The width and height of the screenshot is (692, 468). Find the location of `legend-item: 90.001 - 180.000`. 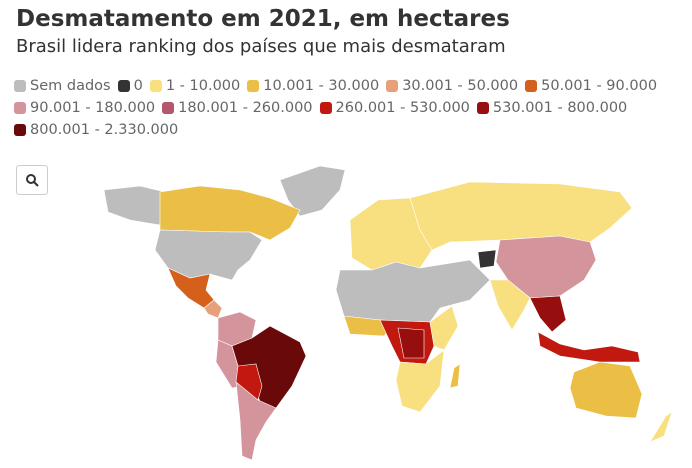

legend-item: 90.001 - 180.000 is located at coordinates (84, 107).